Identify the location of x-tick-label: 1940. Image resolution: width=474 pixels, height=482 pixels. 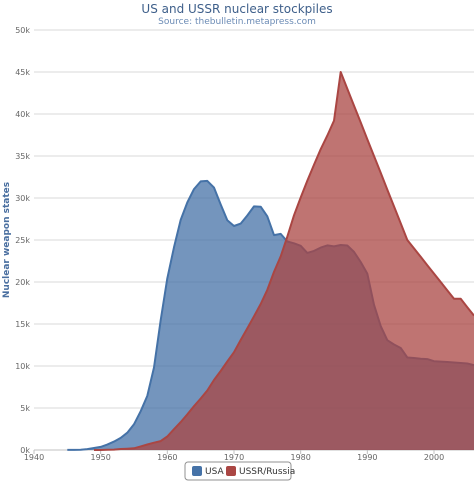
(34, 457).